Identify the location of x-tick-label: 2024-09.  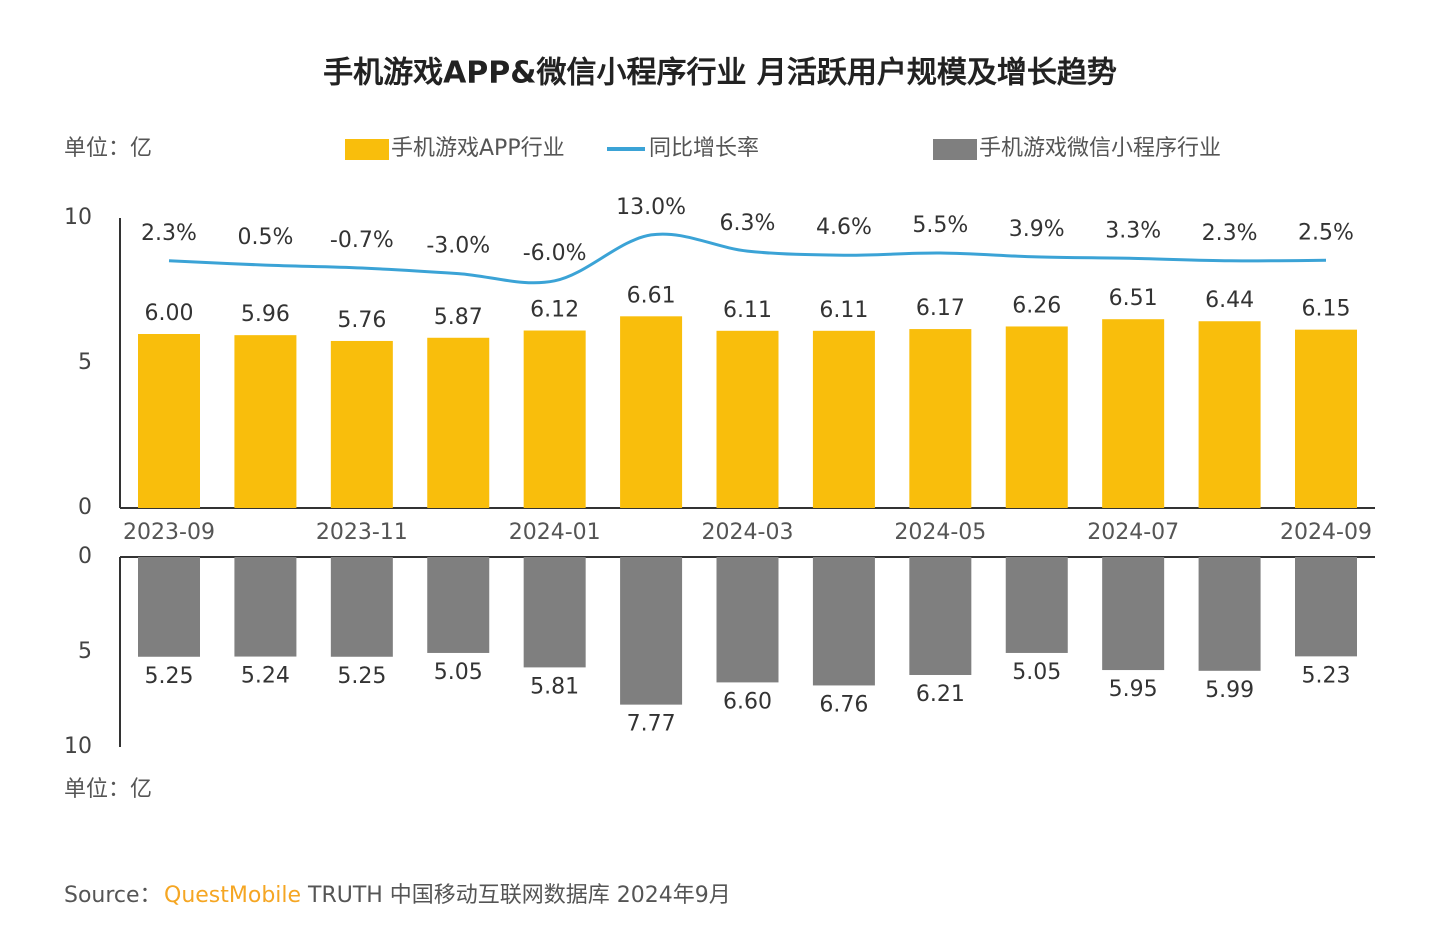
(1326, 532).